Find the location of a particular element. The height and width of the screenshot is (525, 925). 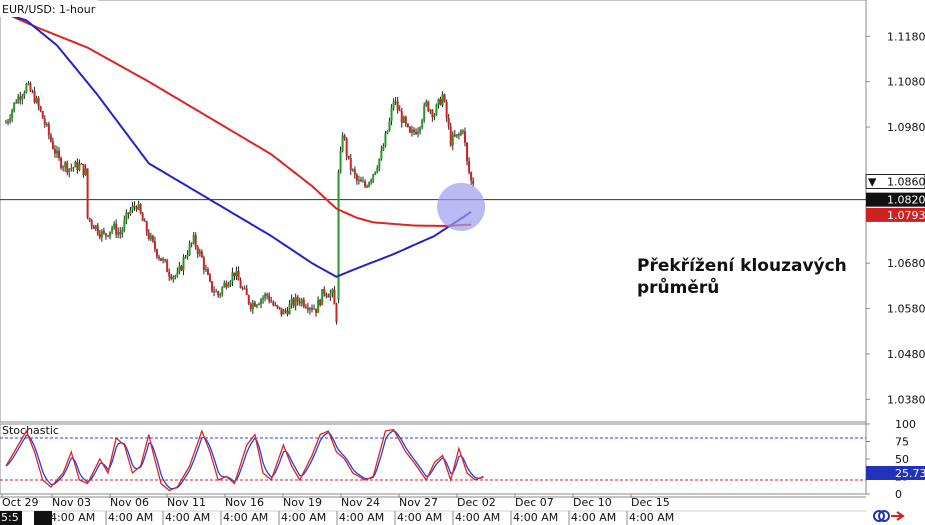

refresh-icon is located at coordinates (881, 516).